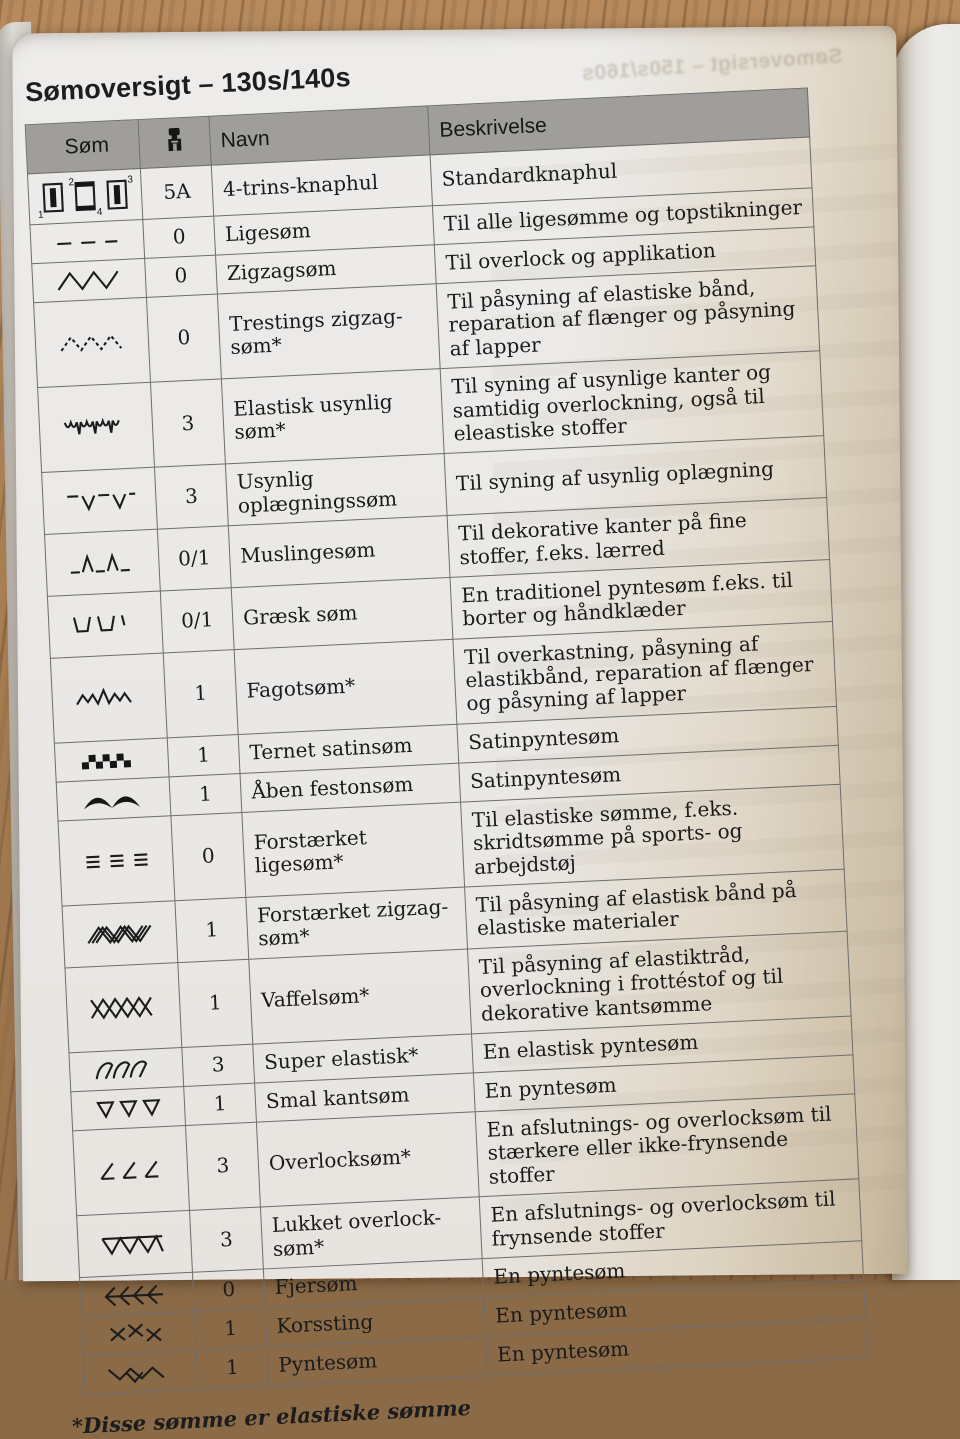  What do you see at coordinates (140, 1372) in the screenshot?
I see `decorative-icon` at bounding box center [140, 1372].